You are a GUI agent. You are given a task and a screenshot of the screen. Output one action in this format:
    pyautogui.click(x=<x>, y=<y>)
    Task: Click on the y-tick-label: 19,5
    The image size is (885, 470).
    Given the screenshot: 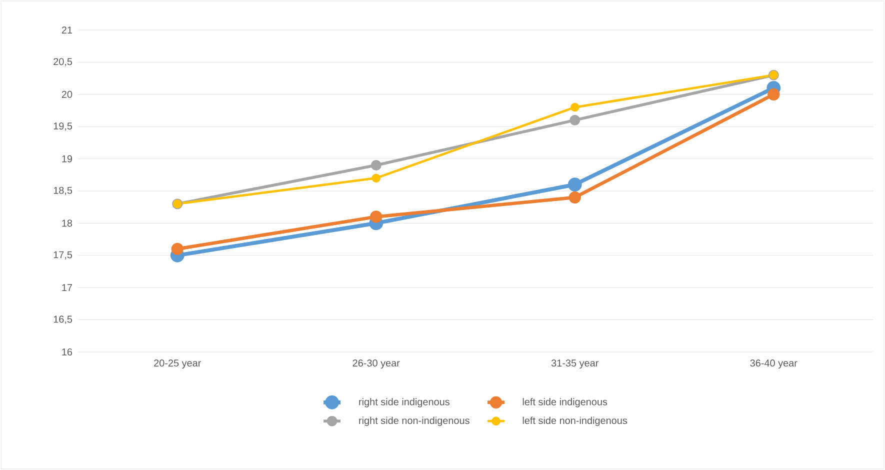 What is the action you would take?
    pyautogui.click(x=63, y=126)
    